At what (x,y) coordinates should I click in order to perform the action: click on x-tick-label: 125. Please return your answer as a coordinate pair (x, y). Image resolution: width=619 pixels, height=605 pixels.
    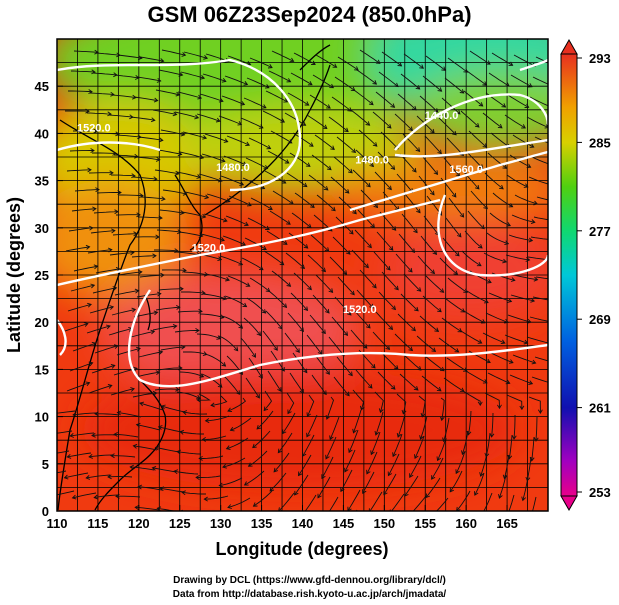
    Looking at the image, I should click on (180, 523).